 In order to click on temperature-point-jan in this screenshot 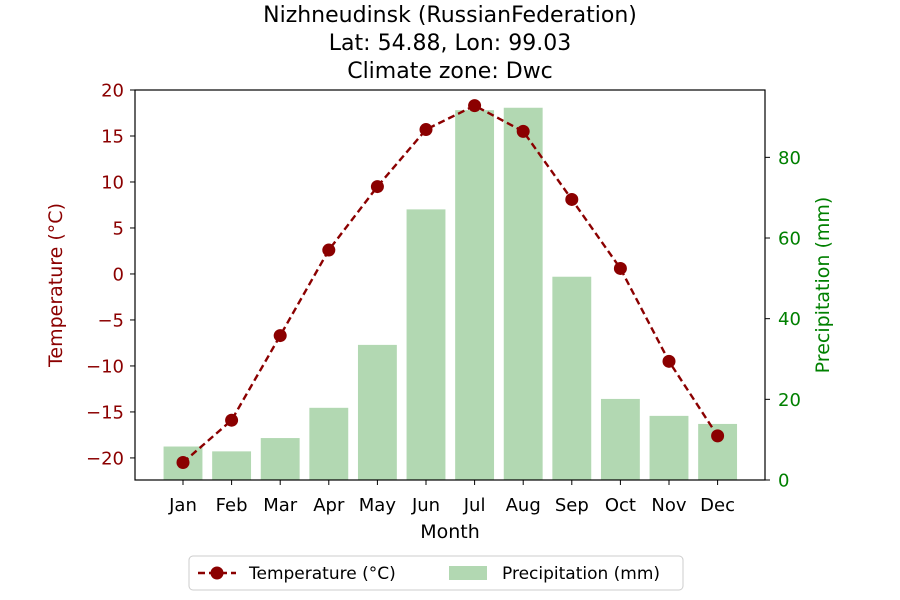, I will do `click(183, 463)`.